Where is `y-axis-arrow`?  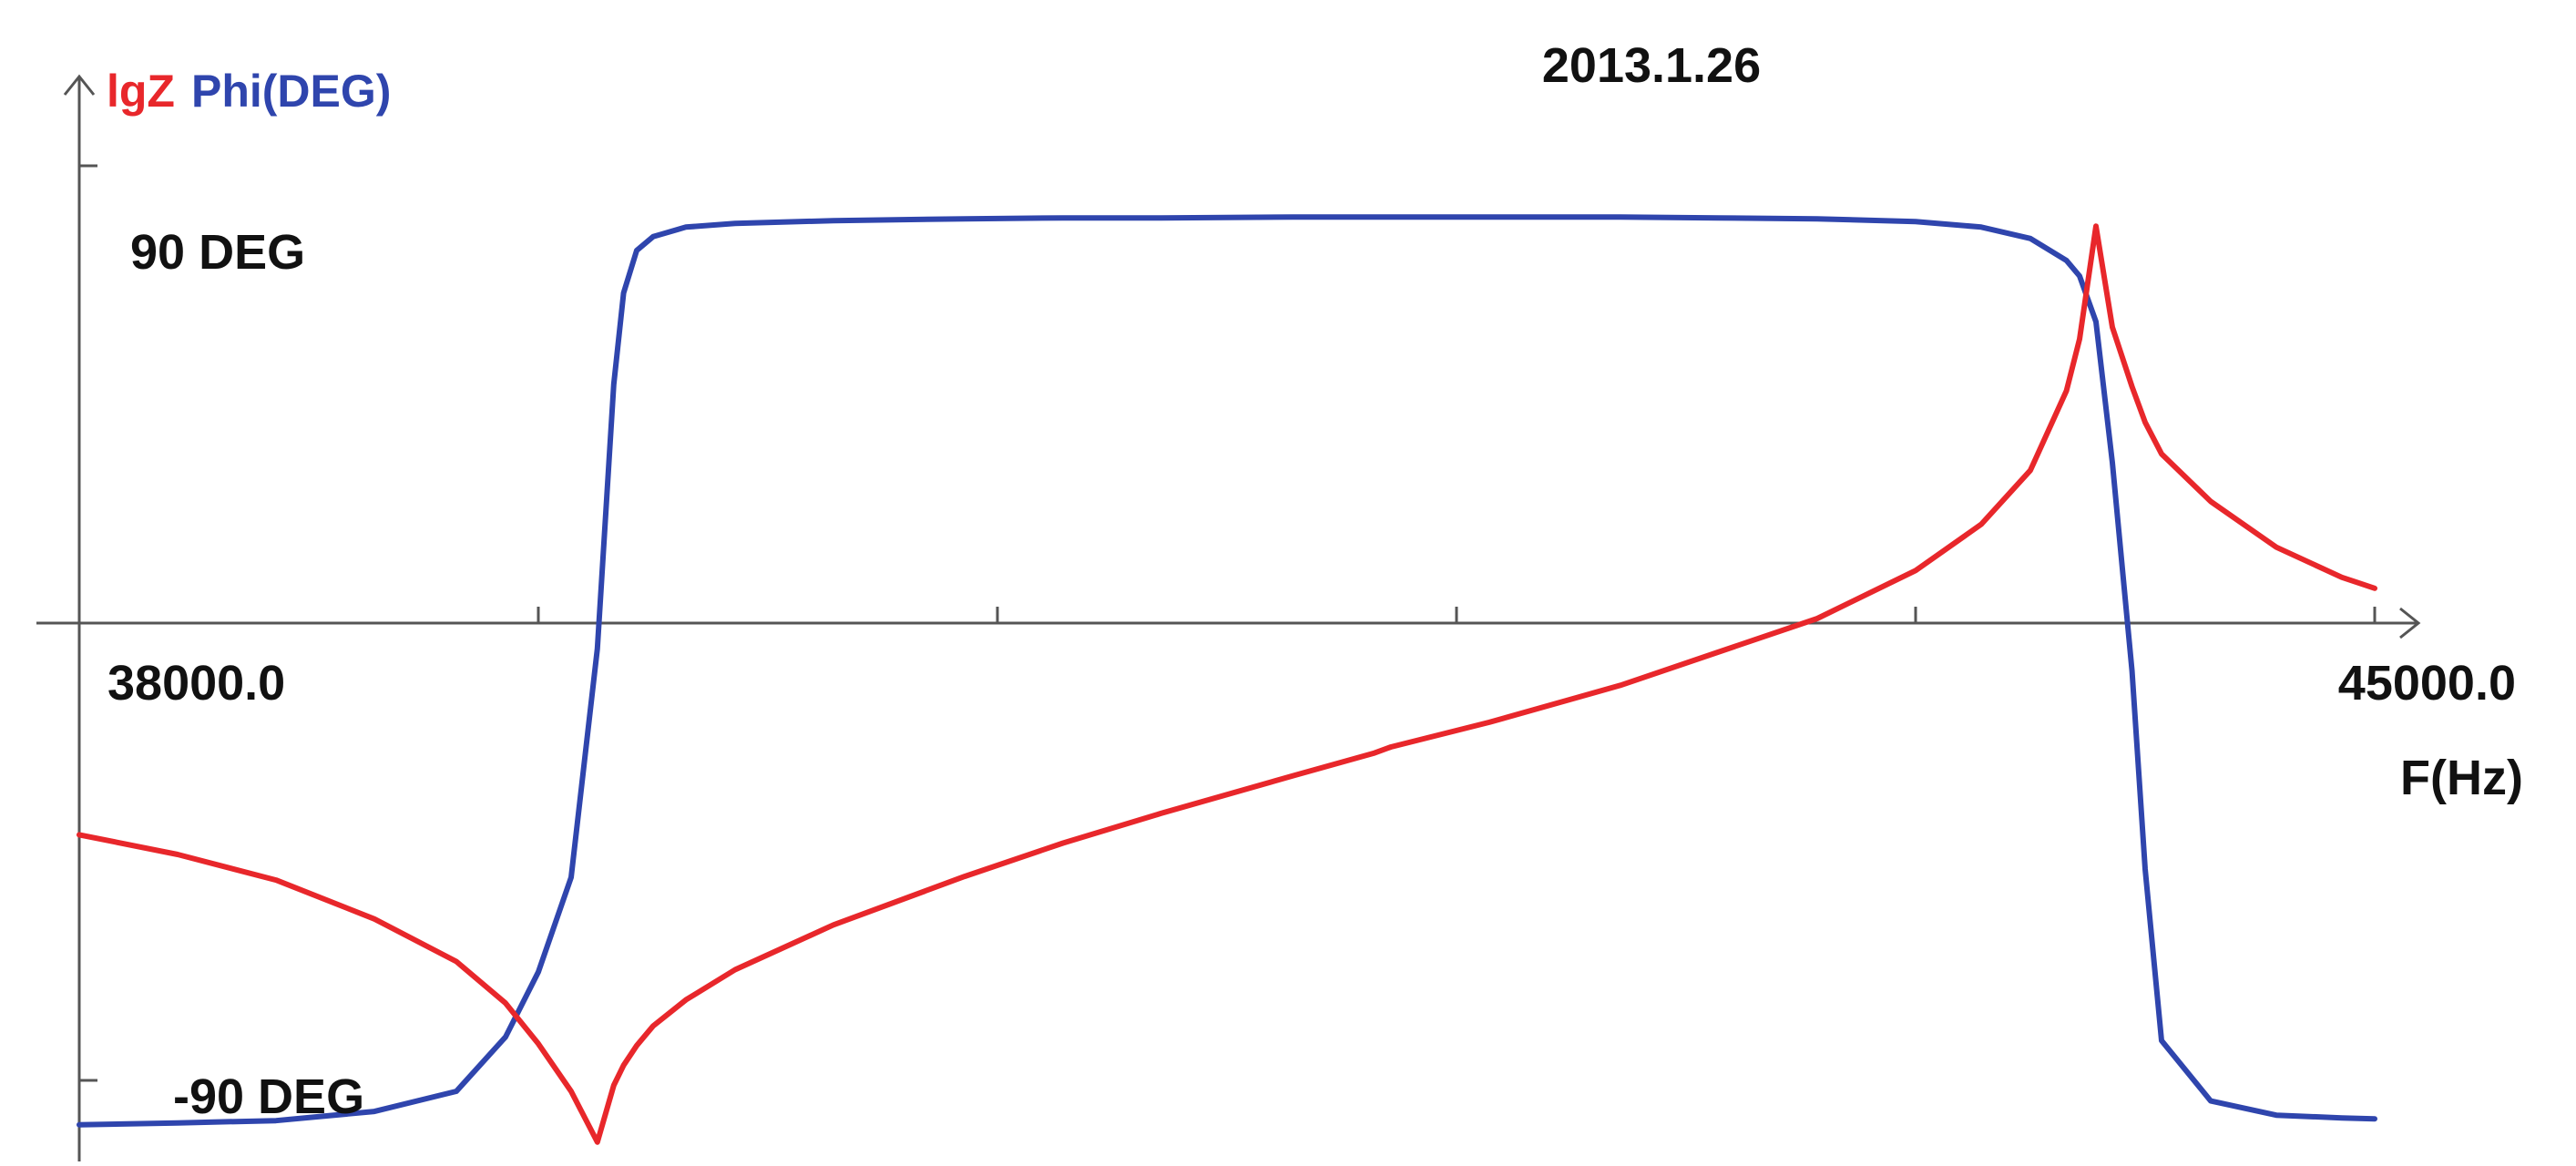 y-axis-arrow is located at coordinates (80, 85).